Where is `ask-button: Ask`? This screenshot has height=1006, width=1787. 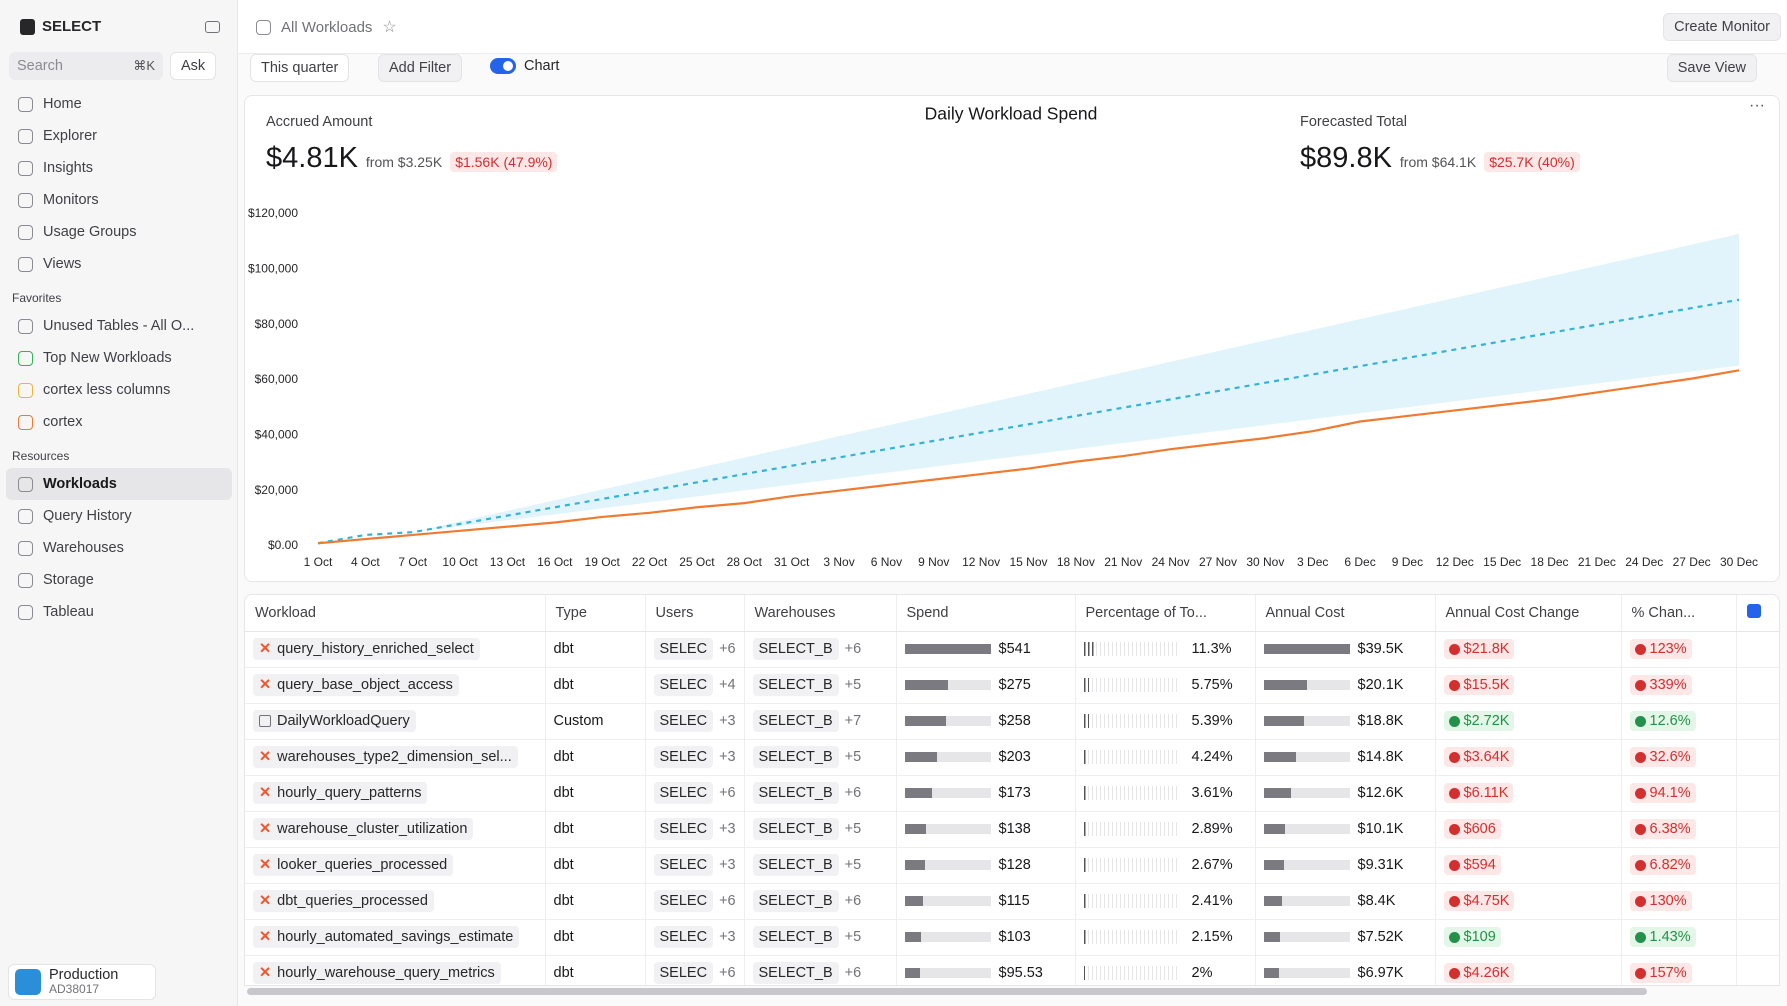 ask-button: Ask is located at coordinates (193, 66).